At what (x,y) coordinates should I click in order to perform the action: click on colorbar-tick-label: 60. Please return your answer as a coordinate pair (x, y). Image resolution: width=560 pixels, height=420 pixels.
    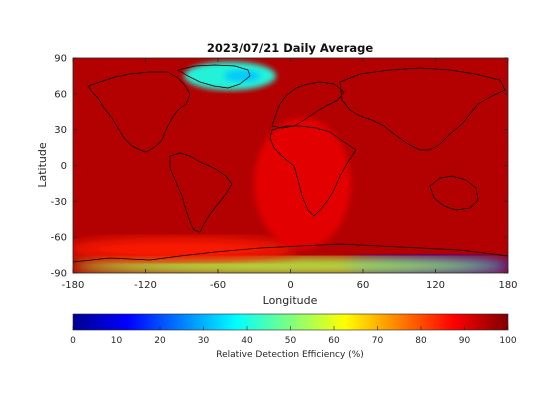
    Looking at the image, I should click on (334, 341).